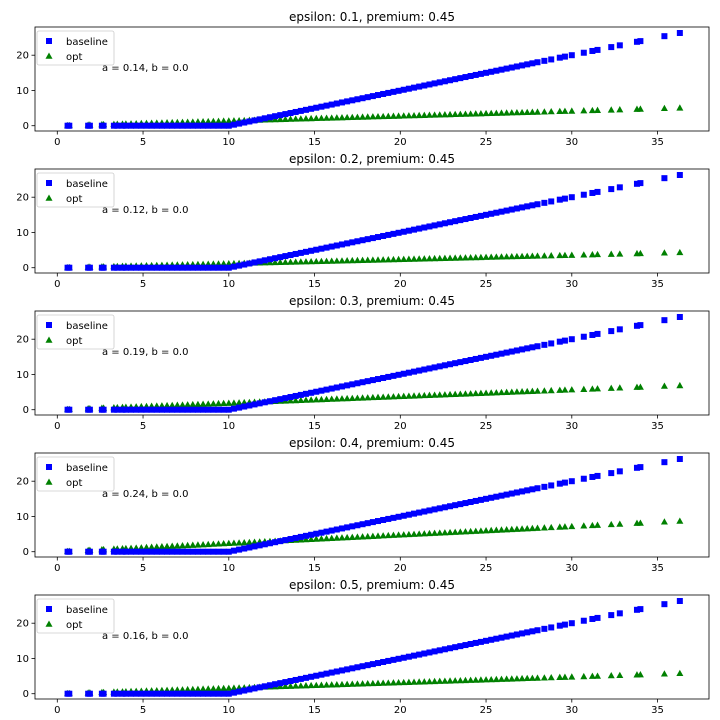 The image size is (720, 720). What do you see at coordinates (22, 482) in the screenshot?
I see `y-tick-label: 20` at bounding box center [22, 482].